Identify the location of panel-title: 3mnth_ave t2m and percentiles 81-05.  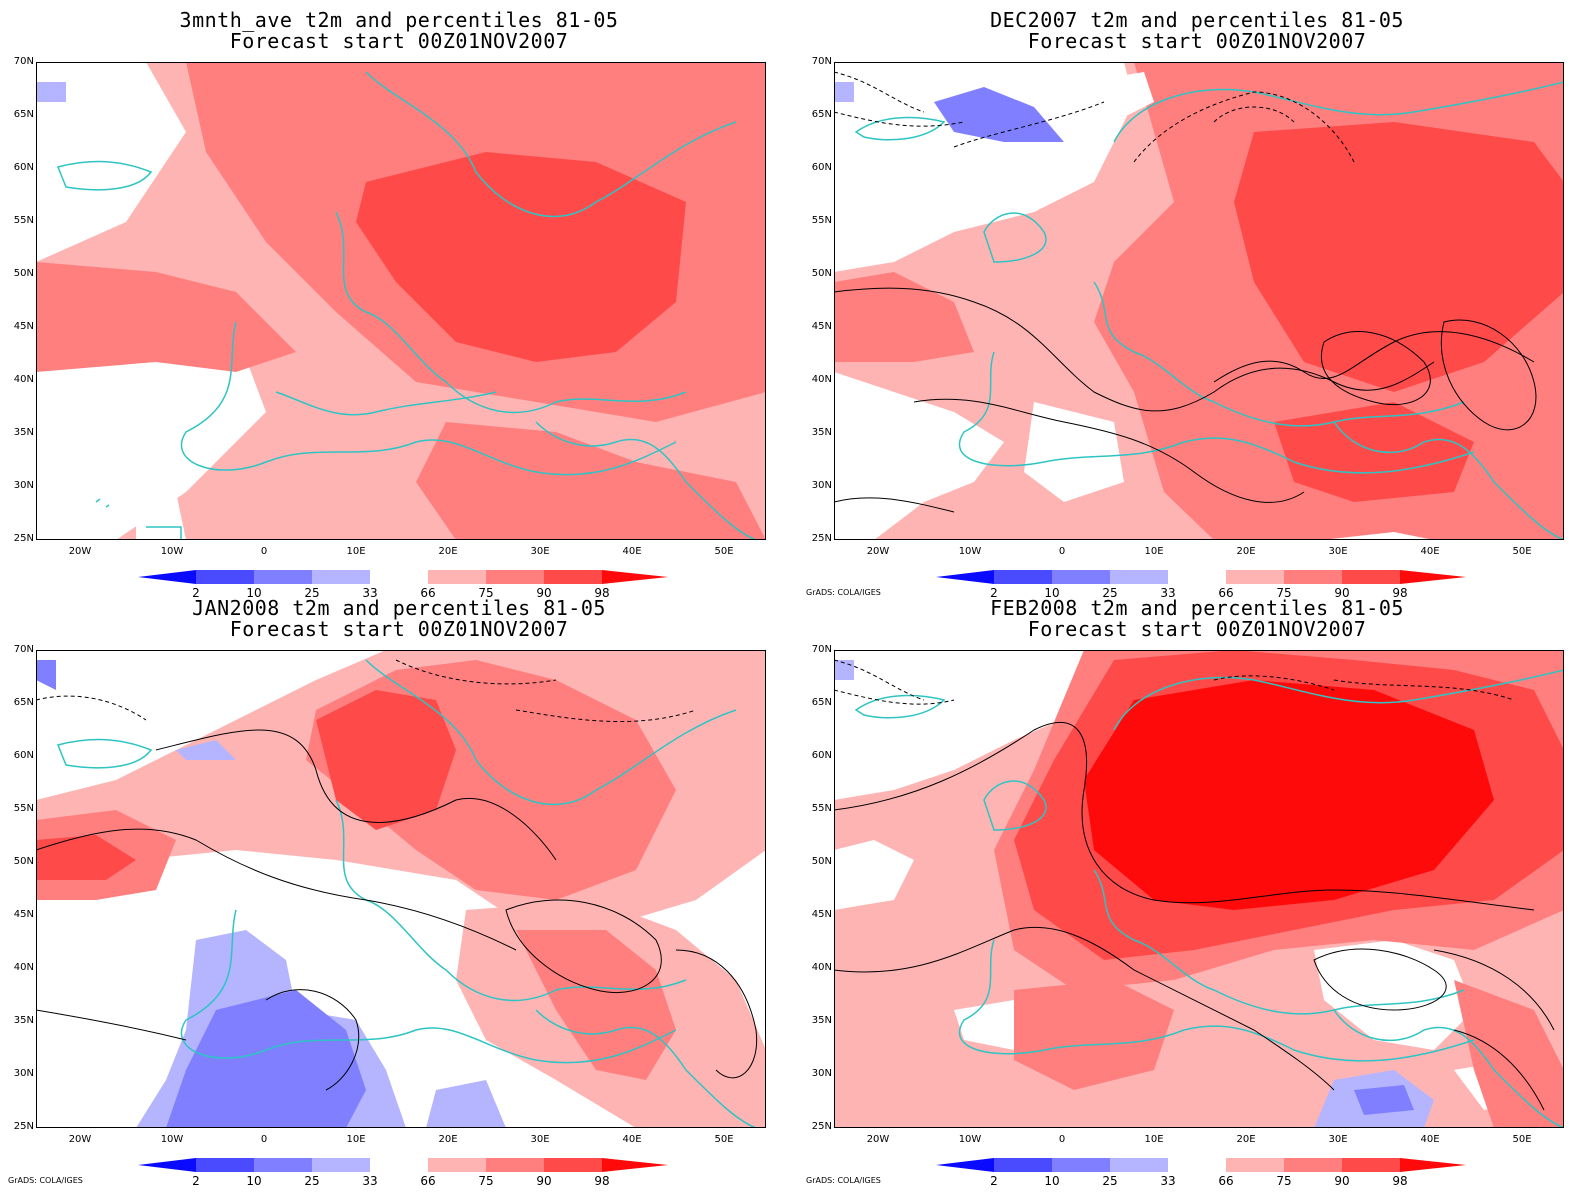
(399, 20).